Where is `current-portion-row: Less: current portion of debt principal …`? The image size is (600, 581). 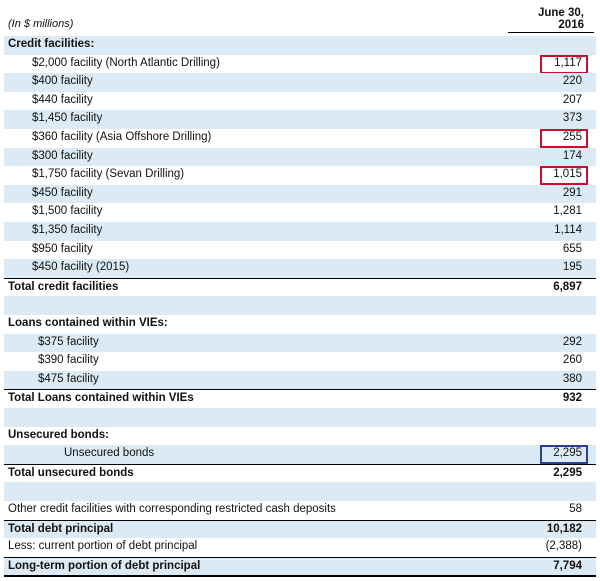
current-portion-row: Less: current portion of debt principal … is located at coordinates (295, 546).